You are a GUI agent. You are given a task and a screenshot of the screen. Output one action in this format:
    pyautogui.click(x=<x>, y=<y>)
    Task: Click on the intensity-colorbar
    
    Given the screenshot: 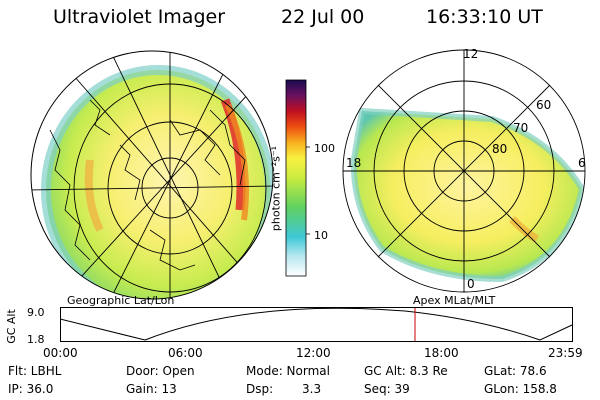 What is the action you would take?
    pyautogui.click(x=297, y=178)
    